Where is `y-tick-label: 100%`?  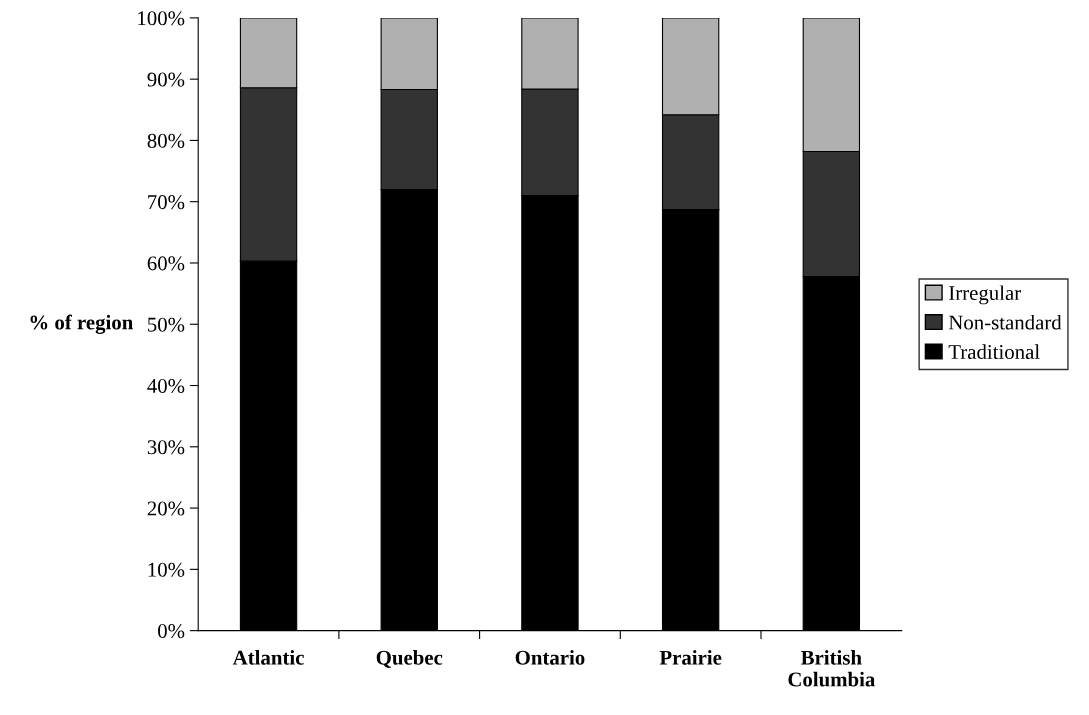 y-tick-label: 100% is located at coordinates (161, 18).